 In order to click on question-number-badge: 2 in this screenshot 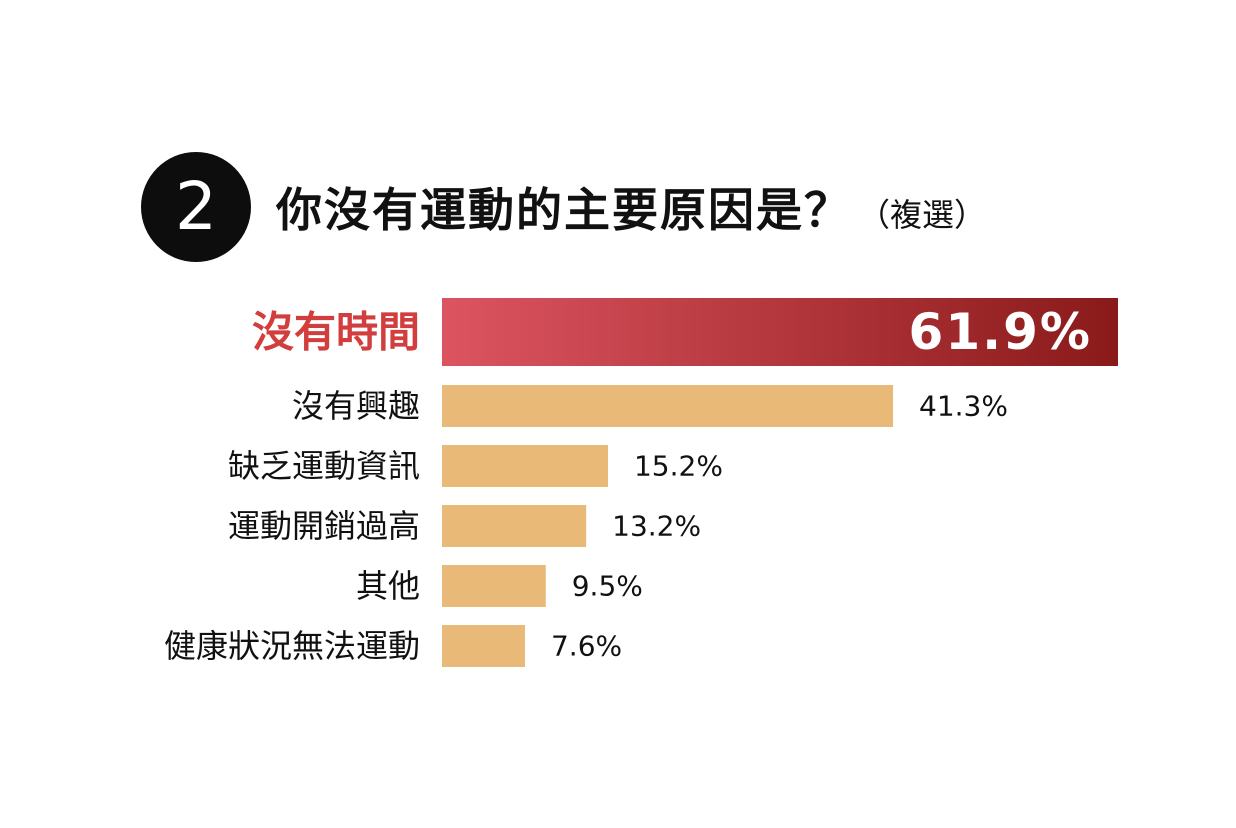, I will do `click(196, 207)`.